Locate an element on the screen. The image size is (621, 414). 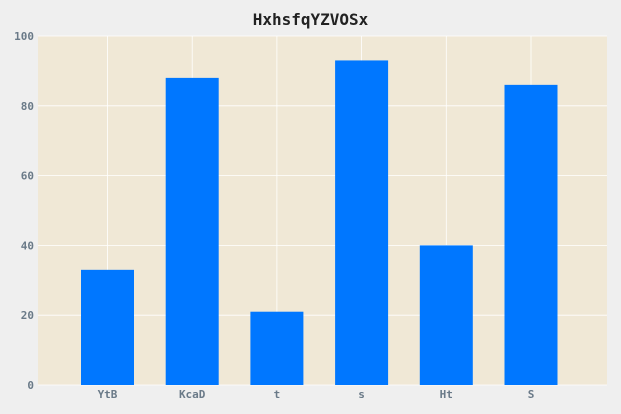
x-tick-label: YtB is located at coordinates (108, 394).